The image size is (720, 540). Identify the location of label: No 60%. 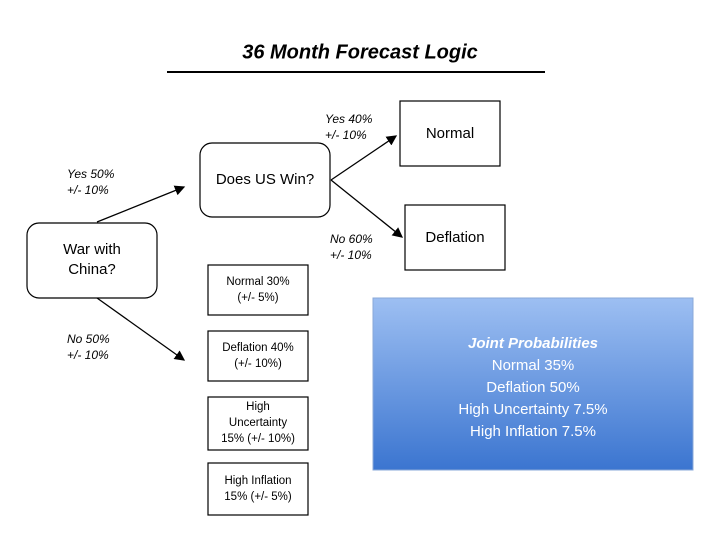
(351, 239).